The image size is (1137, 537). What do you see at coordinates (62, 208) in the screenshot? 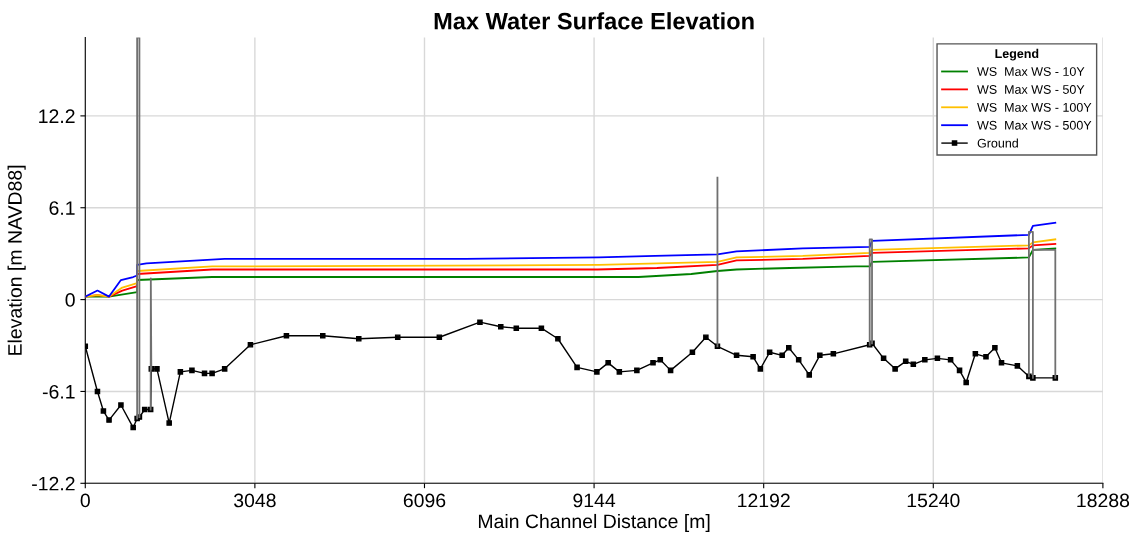
I see `y-tick-label: 6.1` at bounding box center [62, 208].